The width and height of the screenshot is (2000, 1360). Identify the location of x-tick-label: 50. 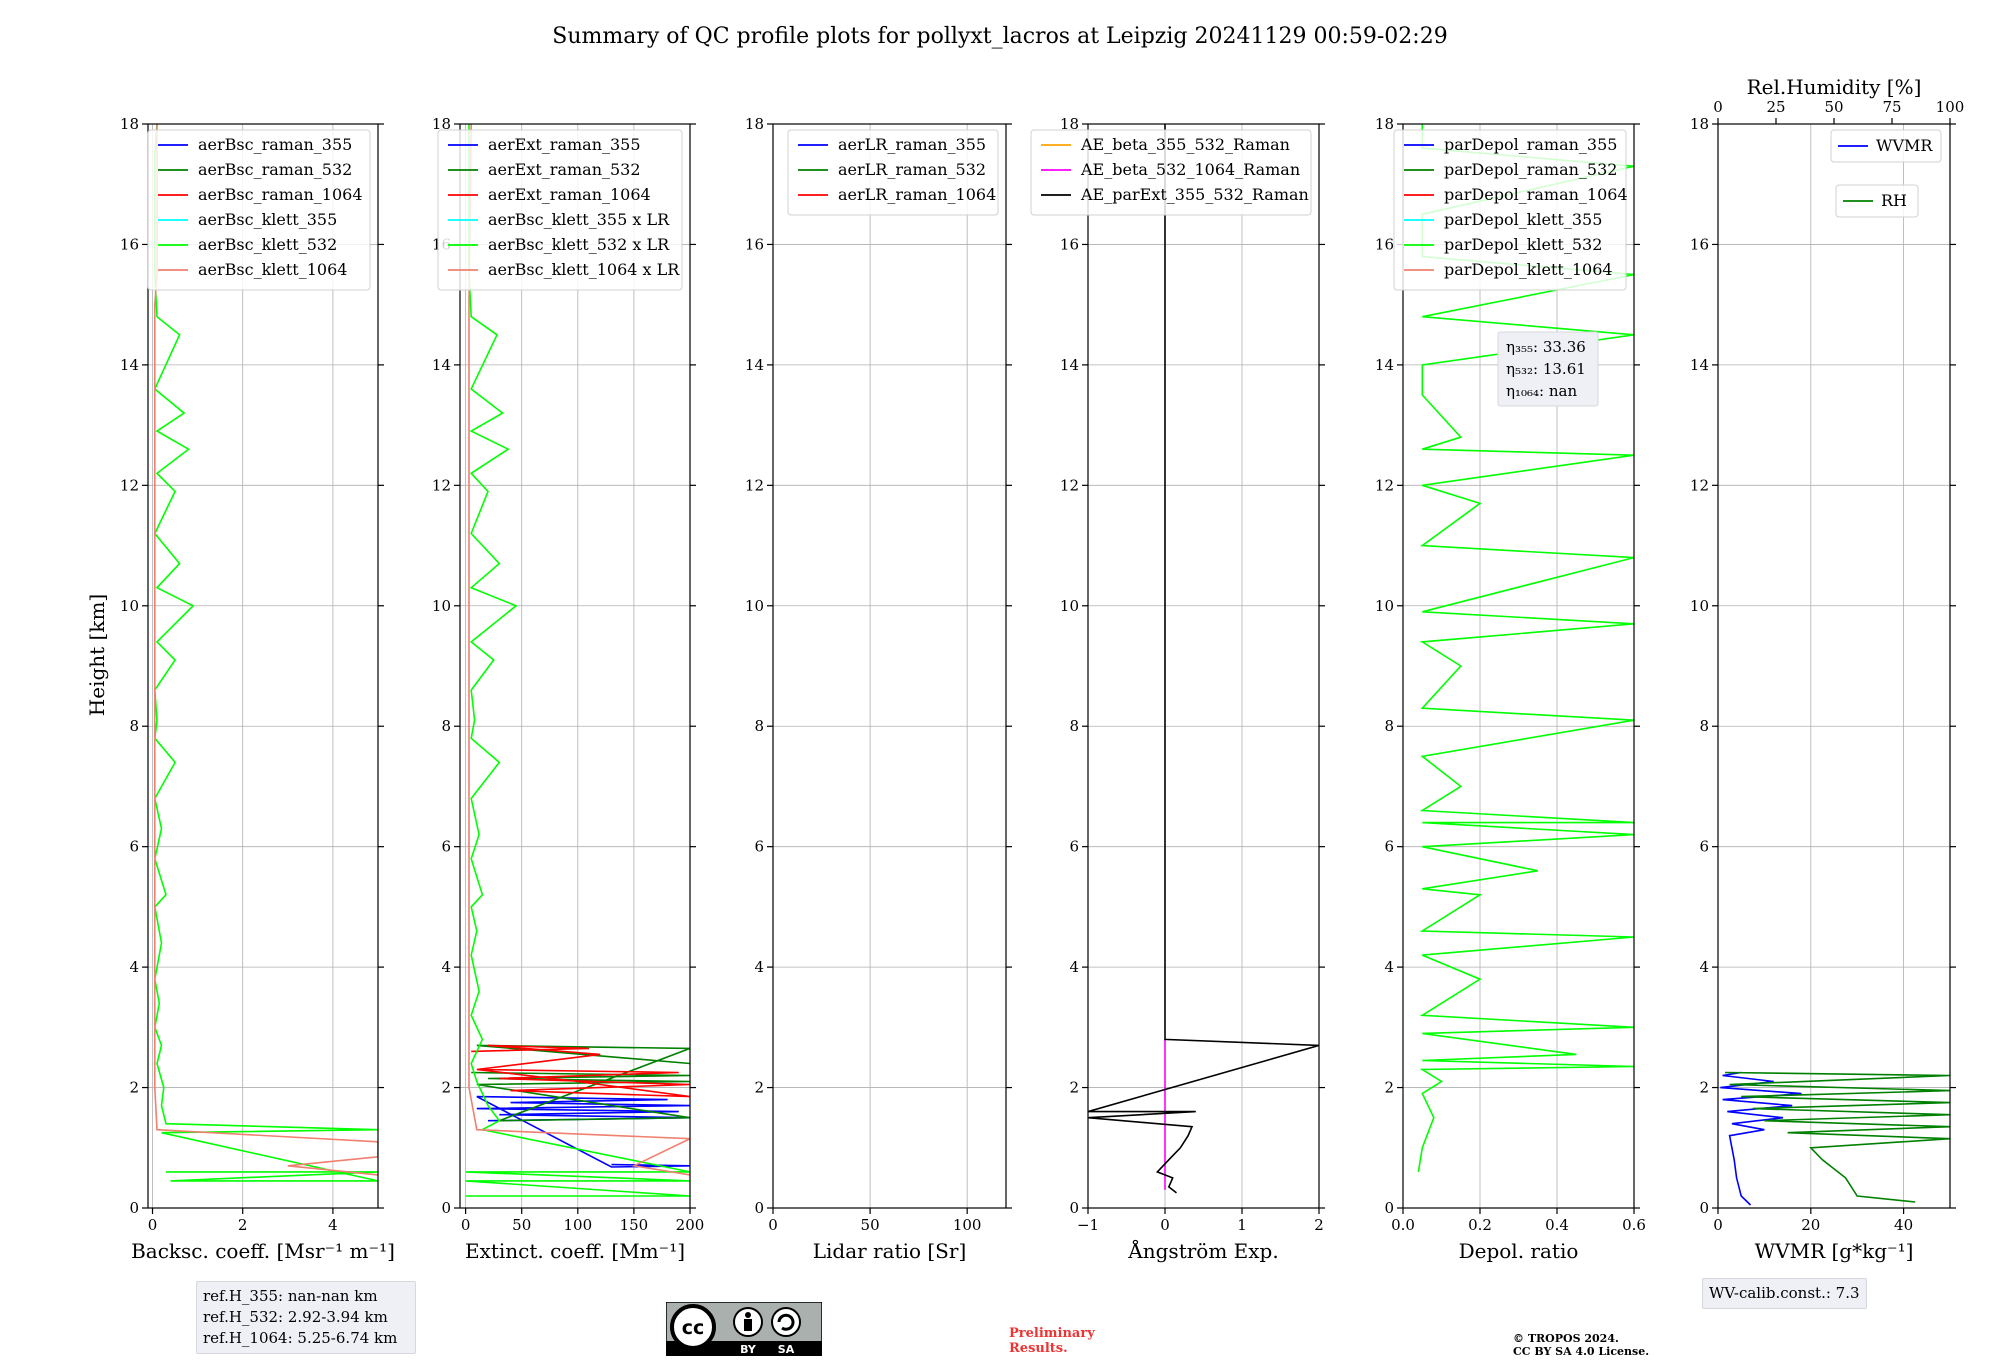
(521, 1225).